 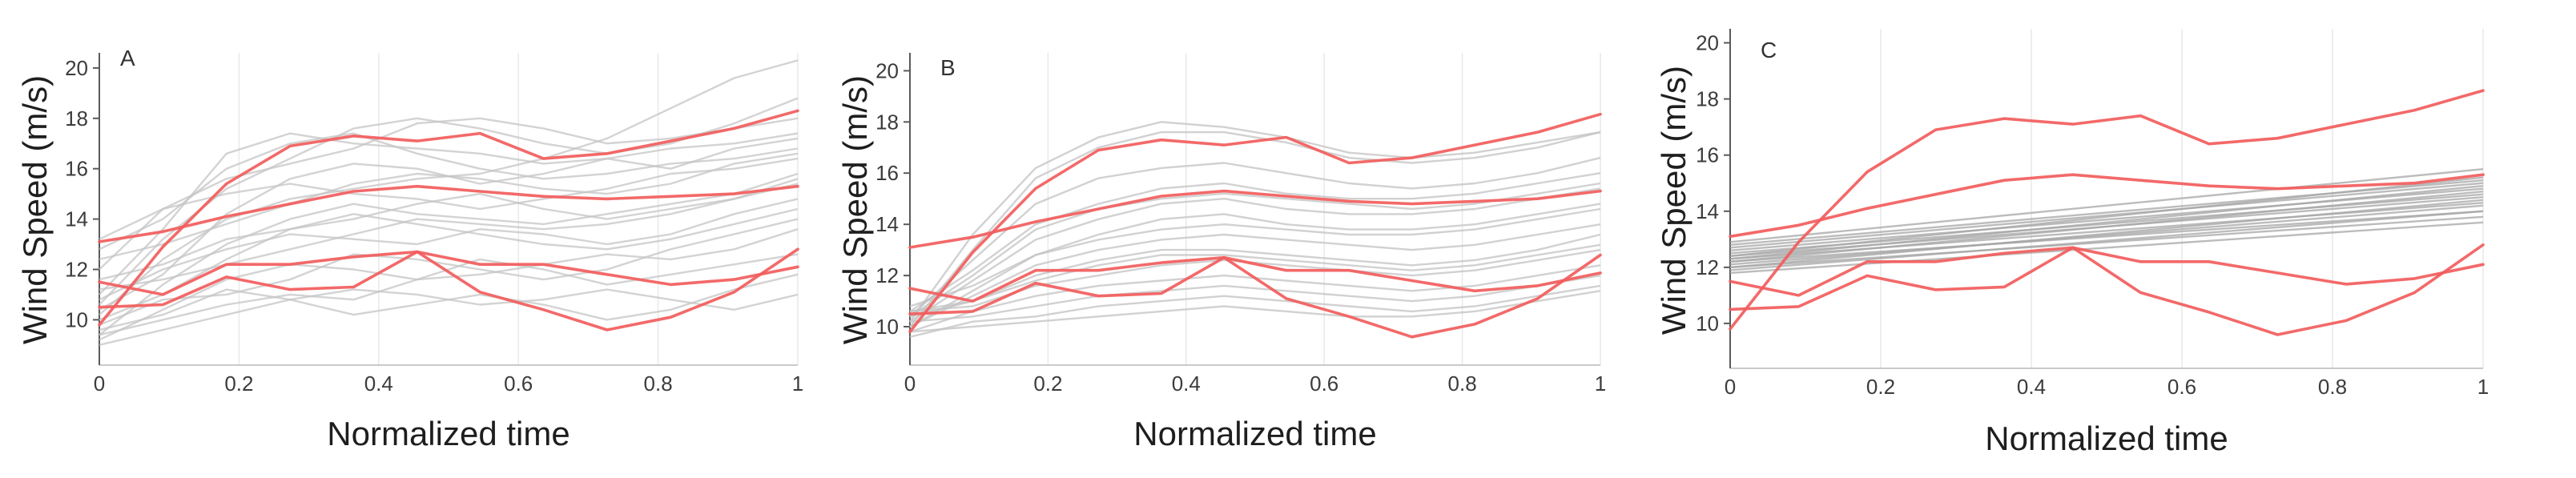 I want to click on panel-label: C, so click(x=1769, y=50).